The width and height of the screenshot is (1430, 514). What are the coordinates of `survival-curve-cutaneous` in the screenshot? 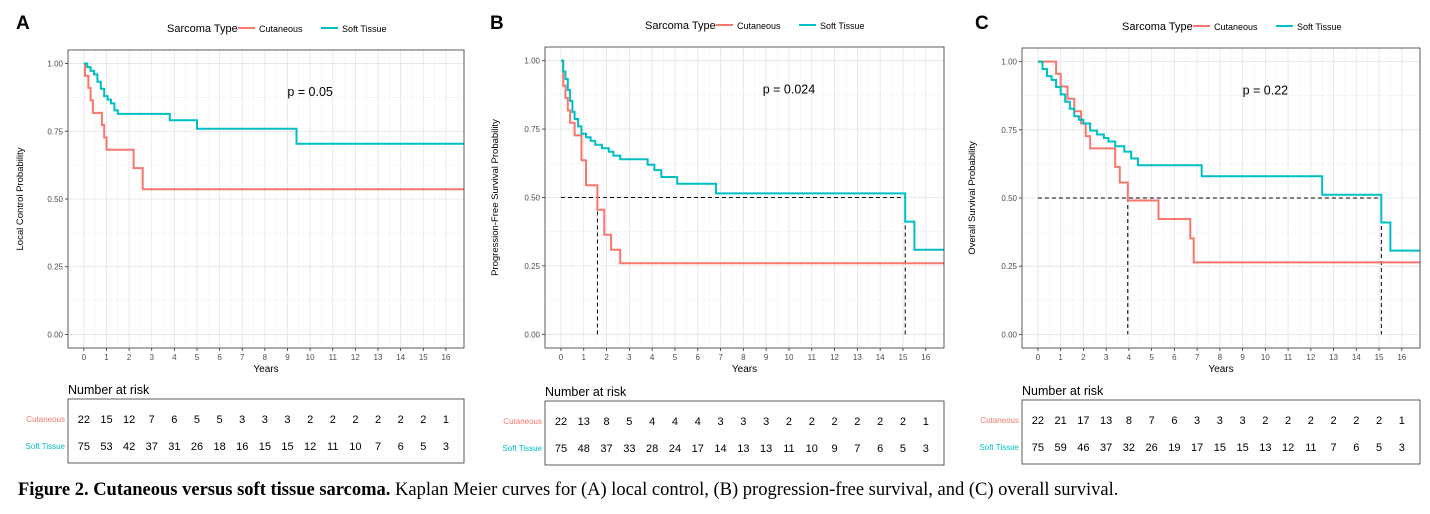 It's located at (752, 162).